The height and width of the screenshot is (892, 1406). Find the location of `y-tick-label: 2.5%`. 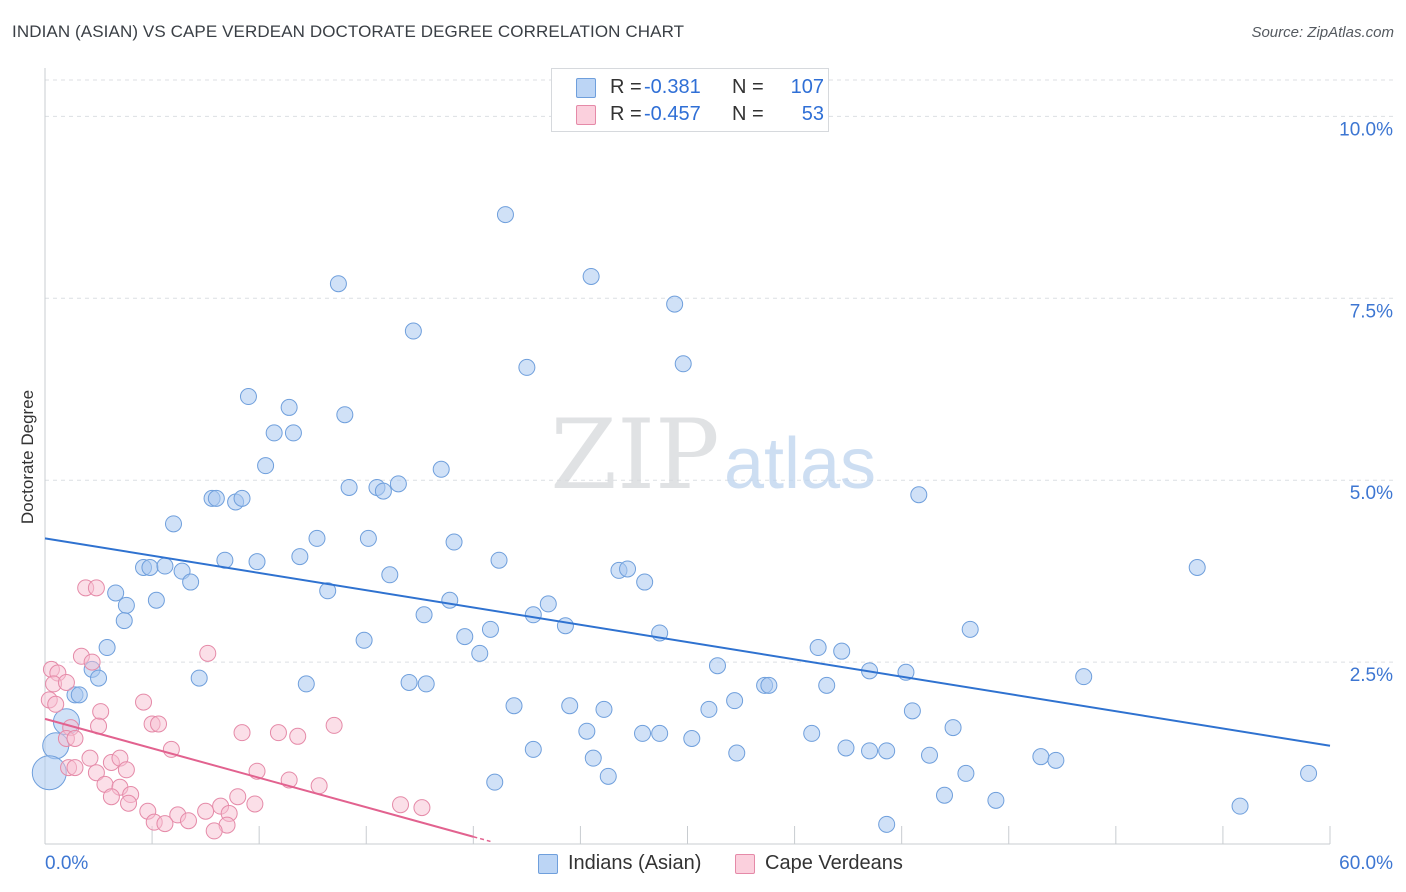

y-tick-label: 2.5% is located at coordinates (1371, 675).